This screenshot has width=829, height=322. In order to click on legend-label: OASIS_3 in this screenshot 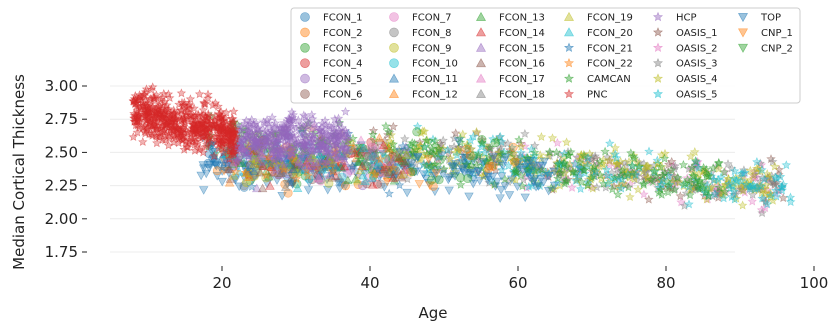, I will do `click(697, 64)`.